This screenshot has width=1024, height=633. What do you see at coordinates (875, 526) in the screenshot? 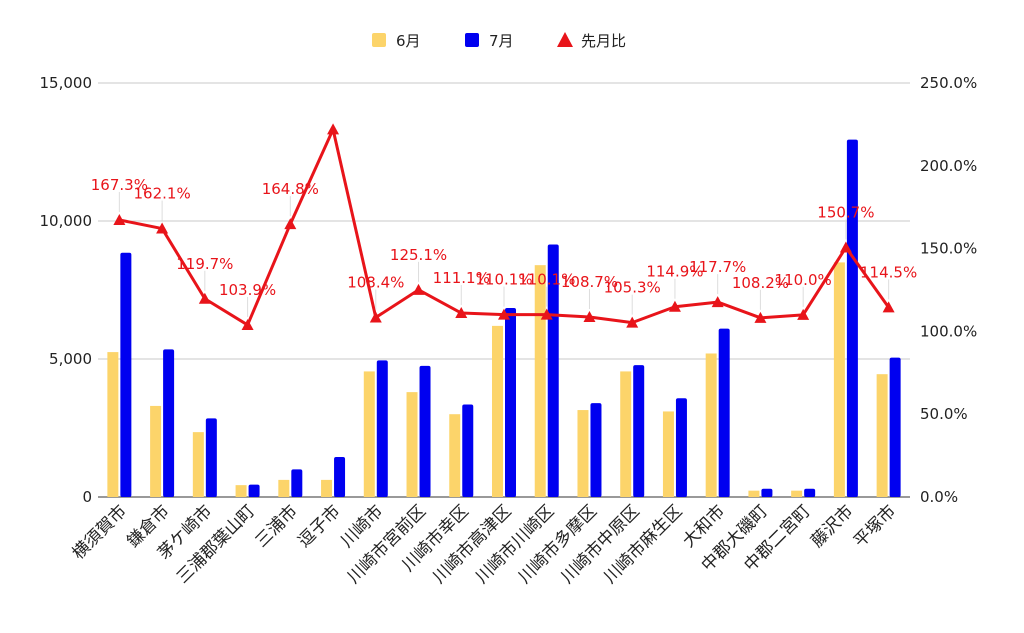
I see `category-label: 平塚市` at bounding box center [875, 526].